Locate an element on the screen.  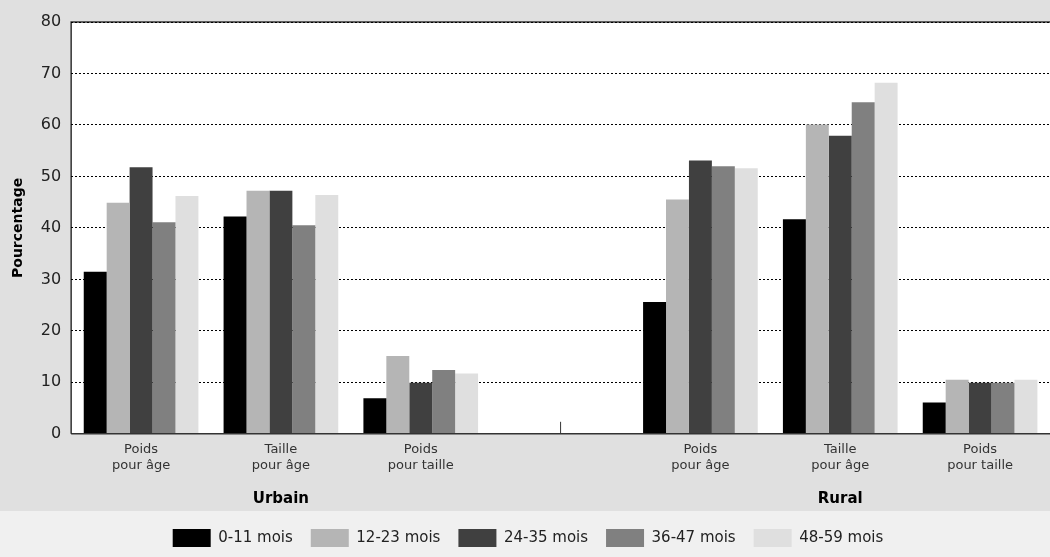
y-tick-label: 50 is located at coordinates (51, 175).